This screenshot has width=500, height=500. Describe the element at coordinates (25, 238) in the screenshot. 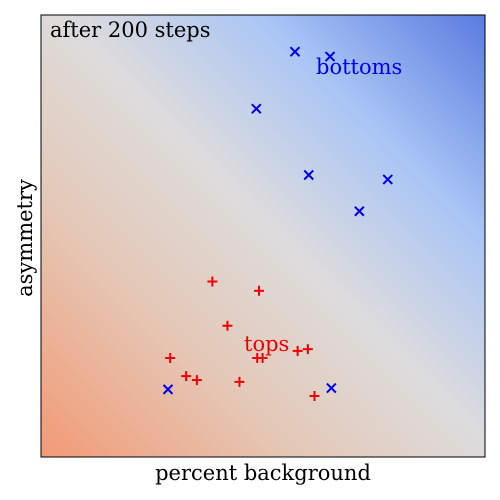

I see `y-axis-label: asymmetry` at that location.